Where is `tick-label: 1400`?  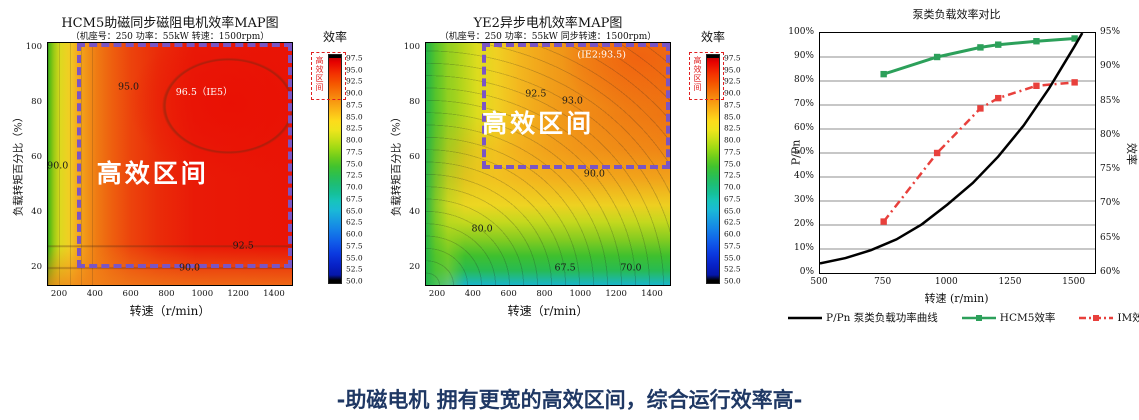
tick-label: 1400 is located at coordinates (652, 294).